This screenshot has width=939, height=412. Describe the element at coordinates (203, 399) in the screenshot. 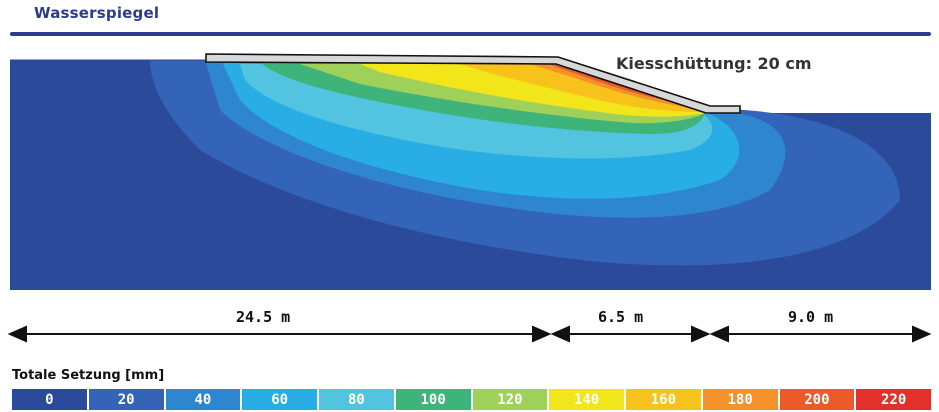

I see `legend-cell: 40` at that location.